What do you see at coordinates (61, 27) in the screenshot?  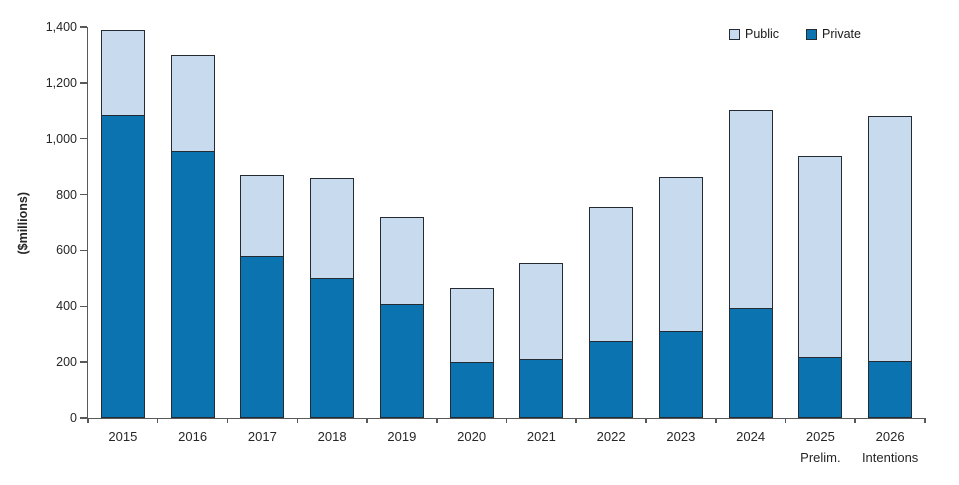 I see `y-tick-label: 1,400` at bounding box center [61, 27].